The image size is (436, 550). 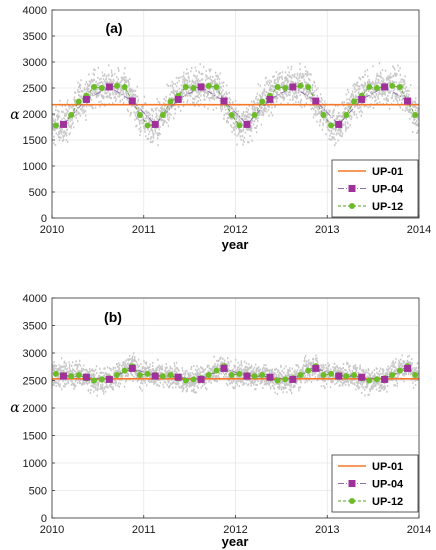 What do you see at coordinates (235, 230) in the screenshot?
I see `x-tick-label: 2012` at bounding box center [235, 230].